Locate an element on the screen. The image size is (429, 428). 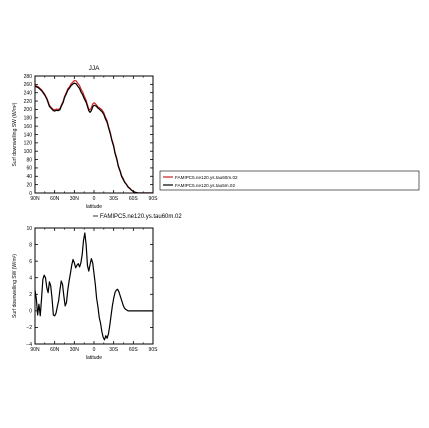
y-tick-label: 140 is located at coordinates (28, 135).